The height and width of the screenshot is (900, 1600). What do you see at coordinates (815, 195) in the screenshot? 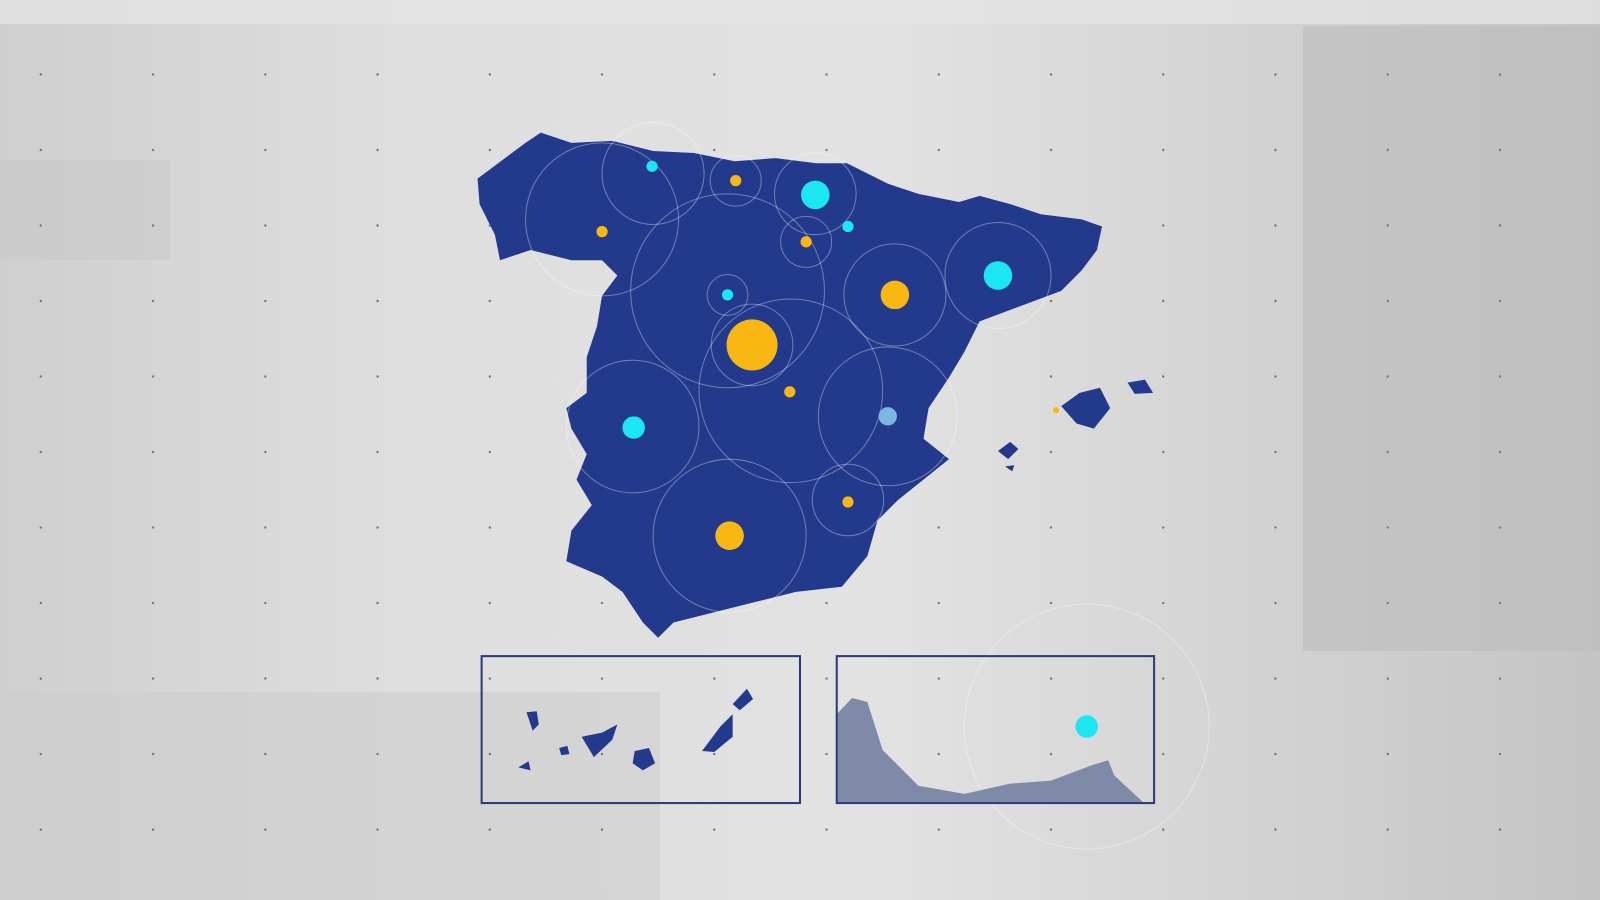
I see `marker-cyan-north` at bounding box center [815, 195].